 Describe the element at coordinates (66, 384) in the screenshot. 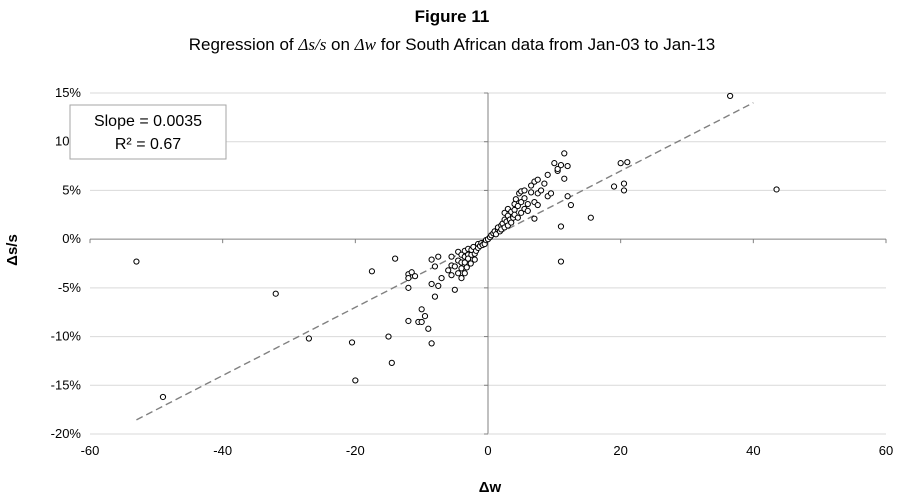

I see `y-tick-label: -15%` at that location.